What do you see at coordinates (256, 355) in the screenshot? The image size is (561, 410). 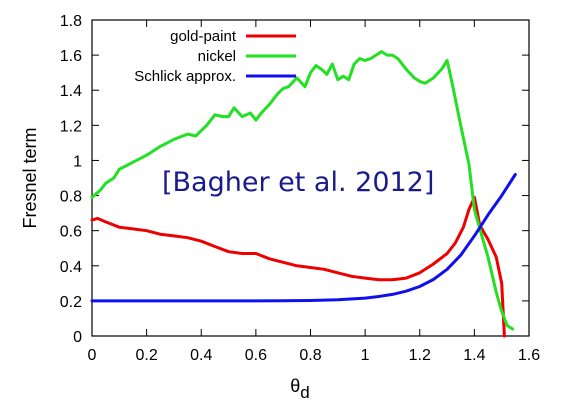 I see `x-tick-label: 0.6` at bounding box center [256, 355].